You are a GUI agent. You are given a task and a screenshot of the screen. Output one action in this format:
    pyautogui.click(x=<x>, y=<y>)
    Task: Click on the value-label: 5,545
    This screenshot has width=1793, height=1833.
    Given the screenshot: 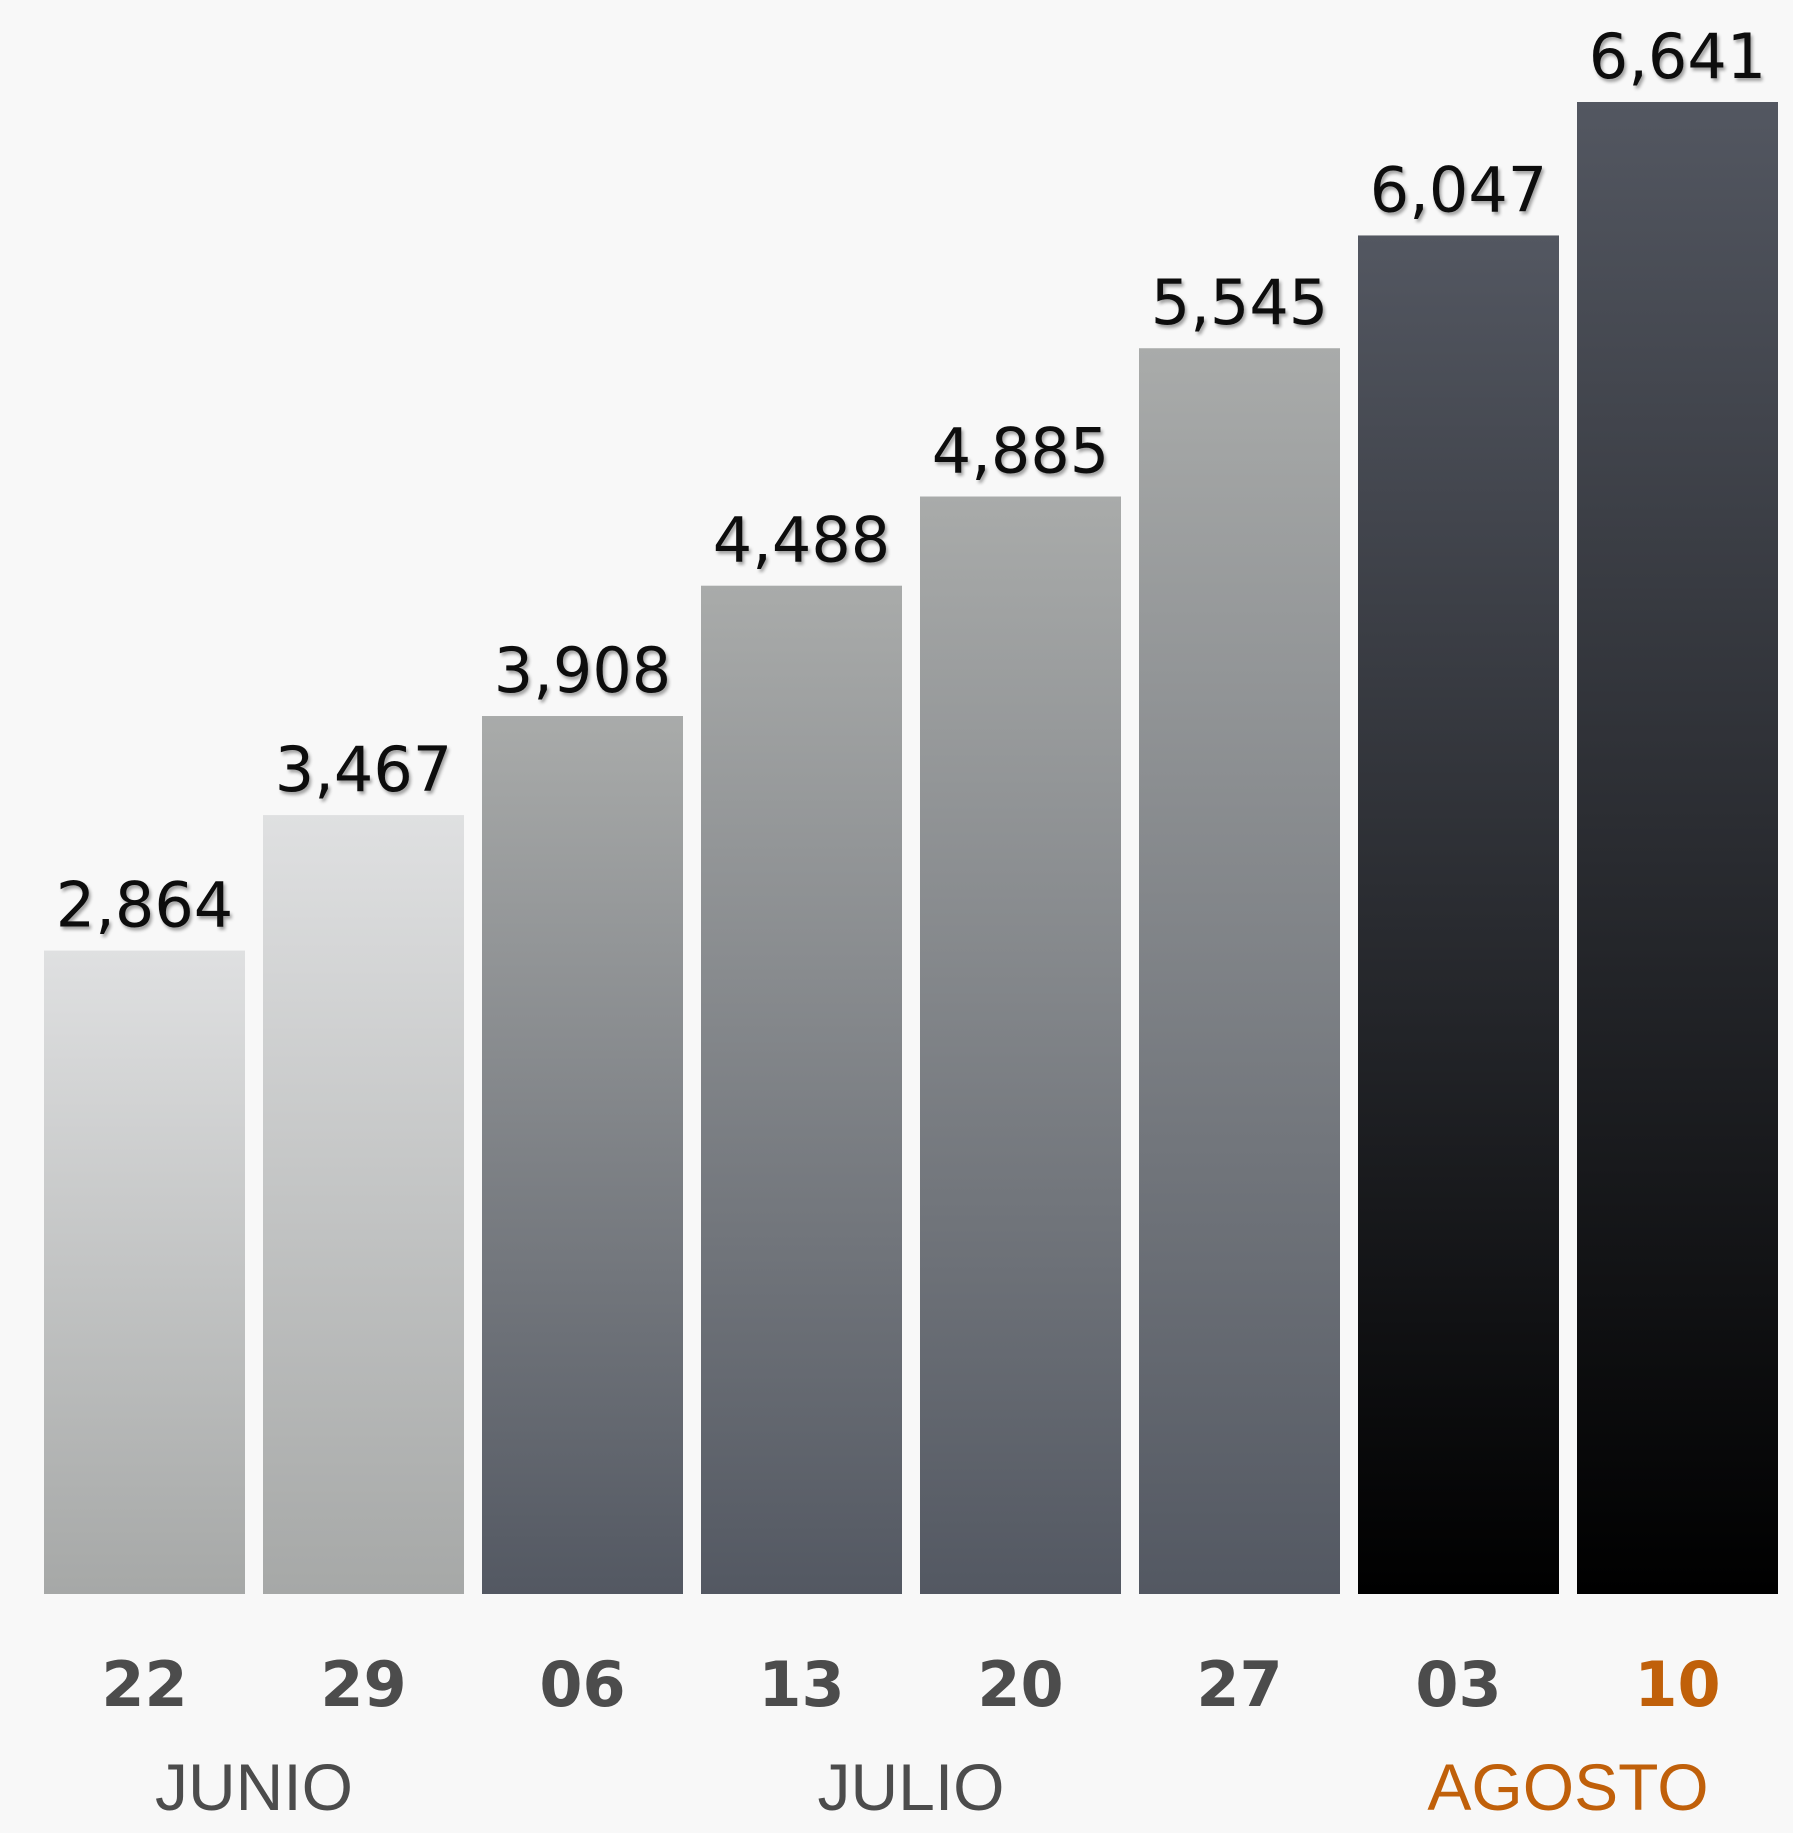 What is the action you would take?
    pyautogui.click(x=1240, y=302)
    